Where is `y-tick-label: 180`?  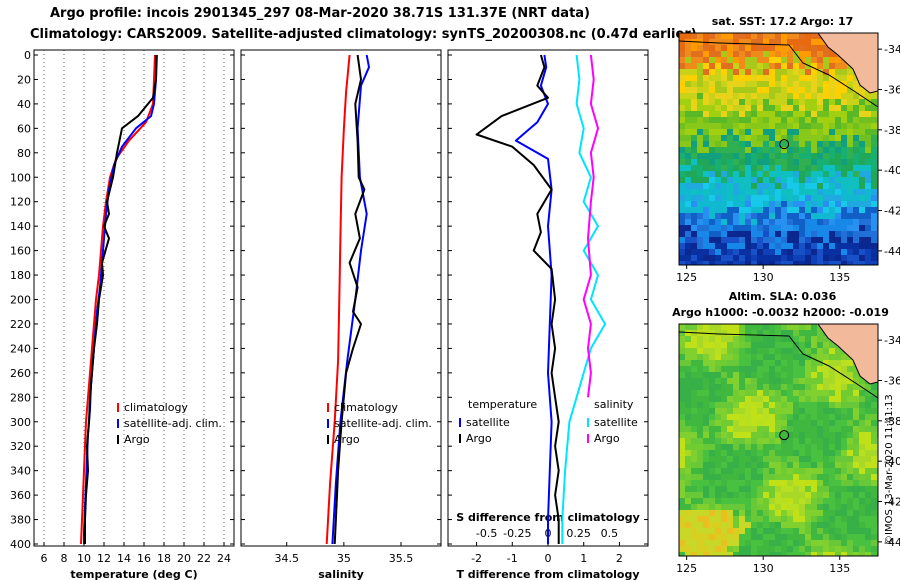
y-tick-label: 180 is located at coordinates (20, 275).